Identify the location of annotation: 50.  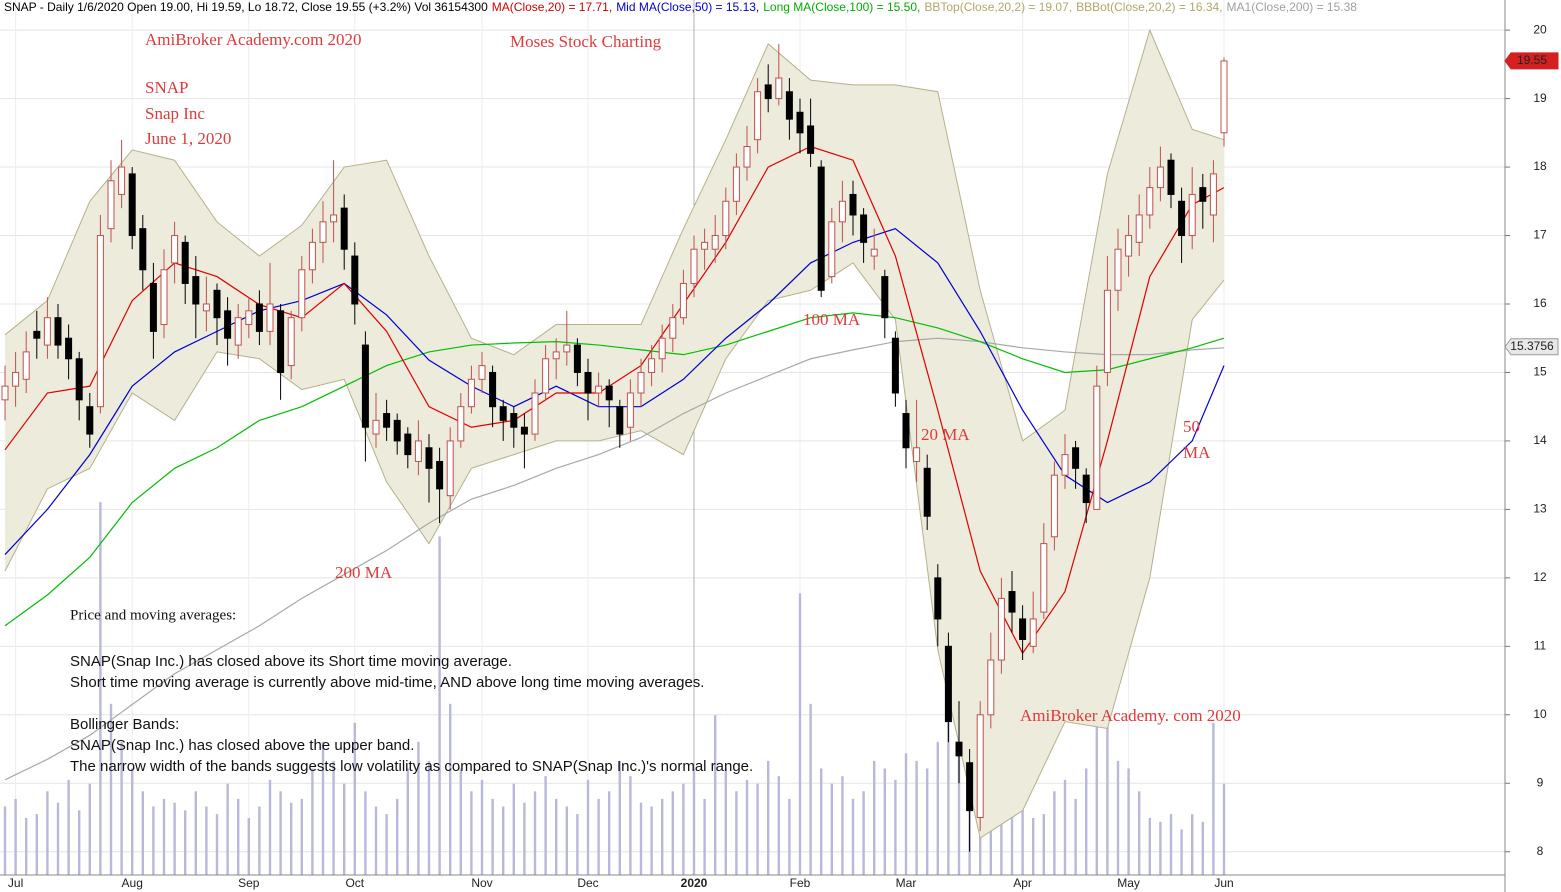
(1191, 426).